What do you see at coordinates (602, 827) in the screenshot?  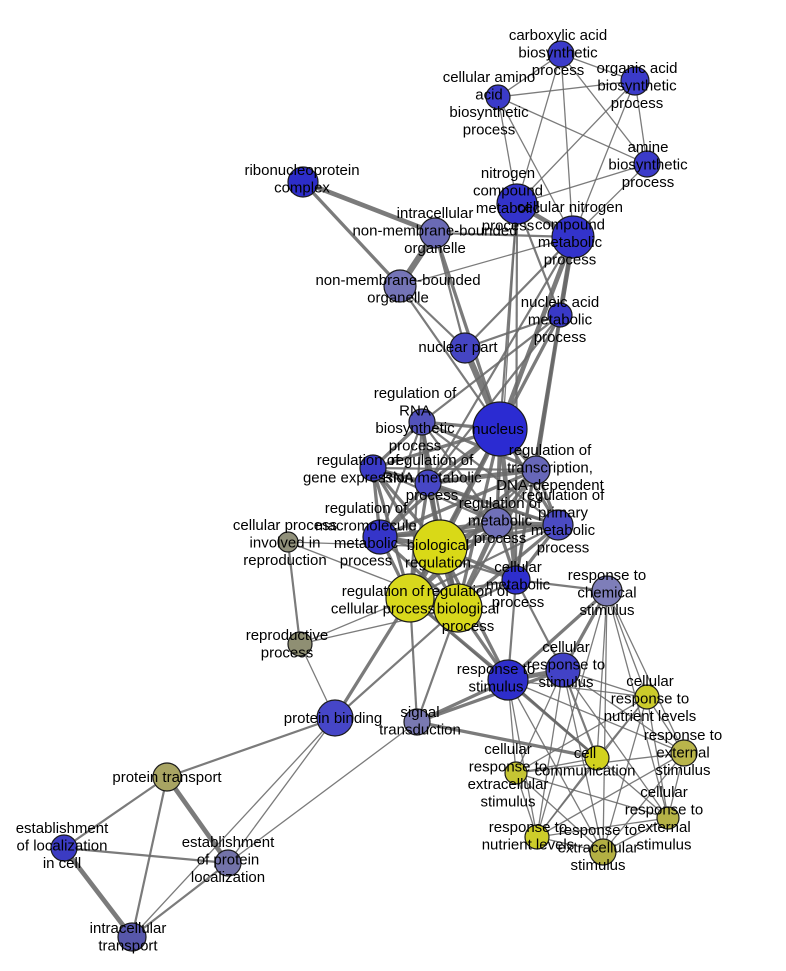 I see `graph-edge-crext-rnutr` at bounding box center [602, 827].